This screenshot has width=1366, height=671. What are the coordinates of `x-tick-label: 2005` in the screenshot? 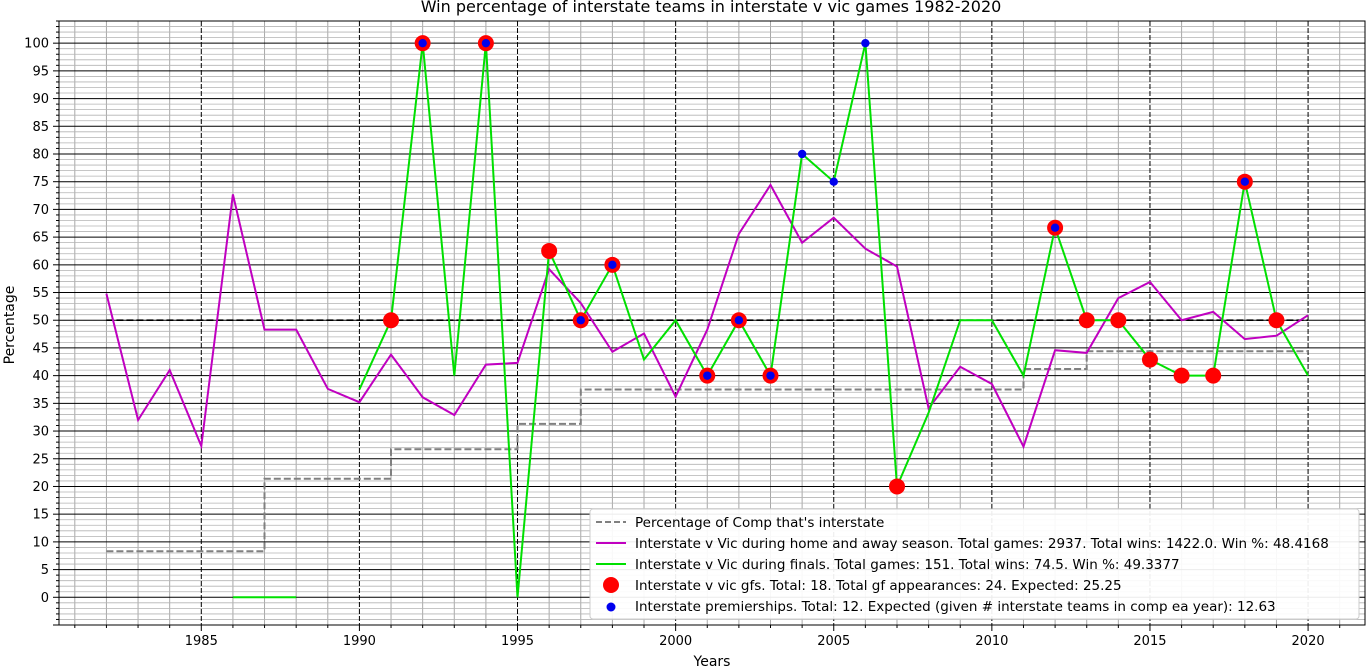 It's located at (833, 641).